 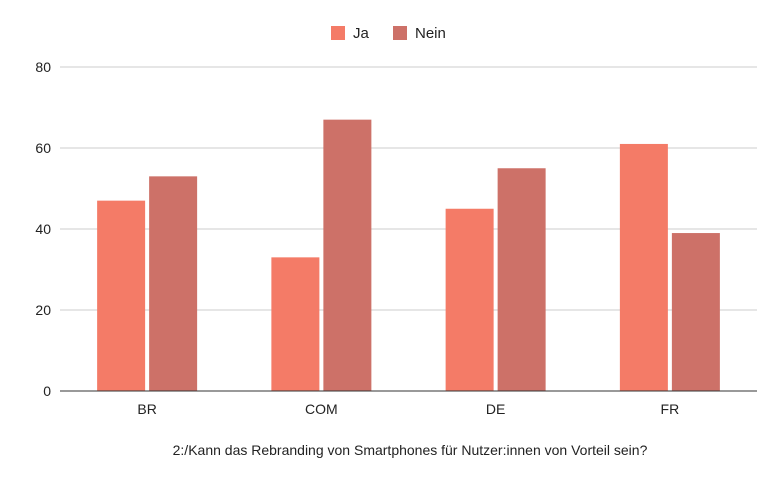 I want to click on y-tick-label: 40, so click(x=43, y=229).